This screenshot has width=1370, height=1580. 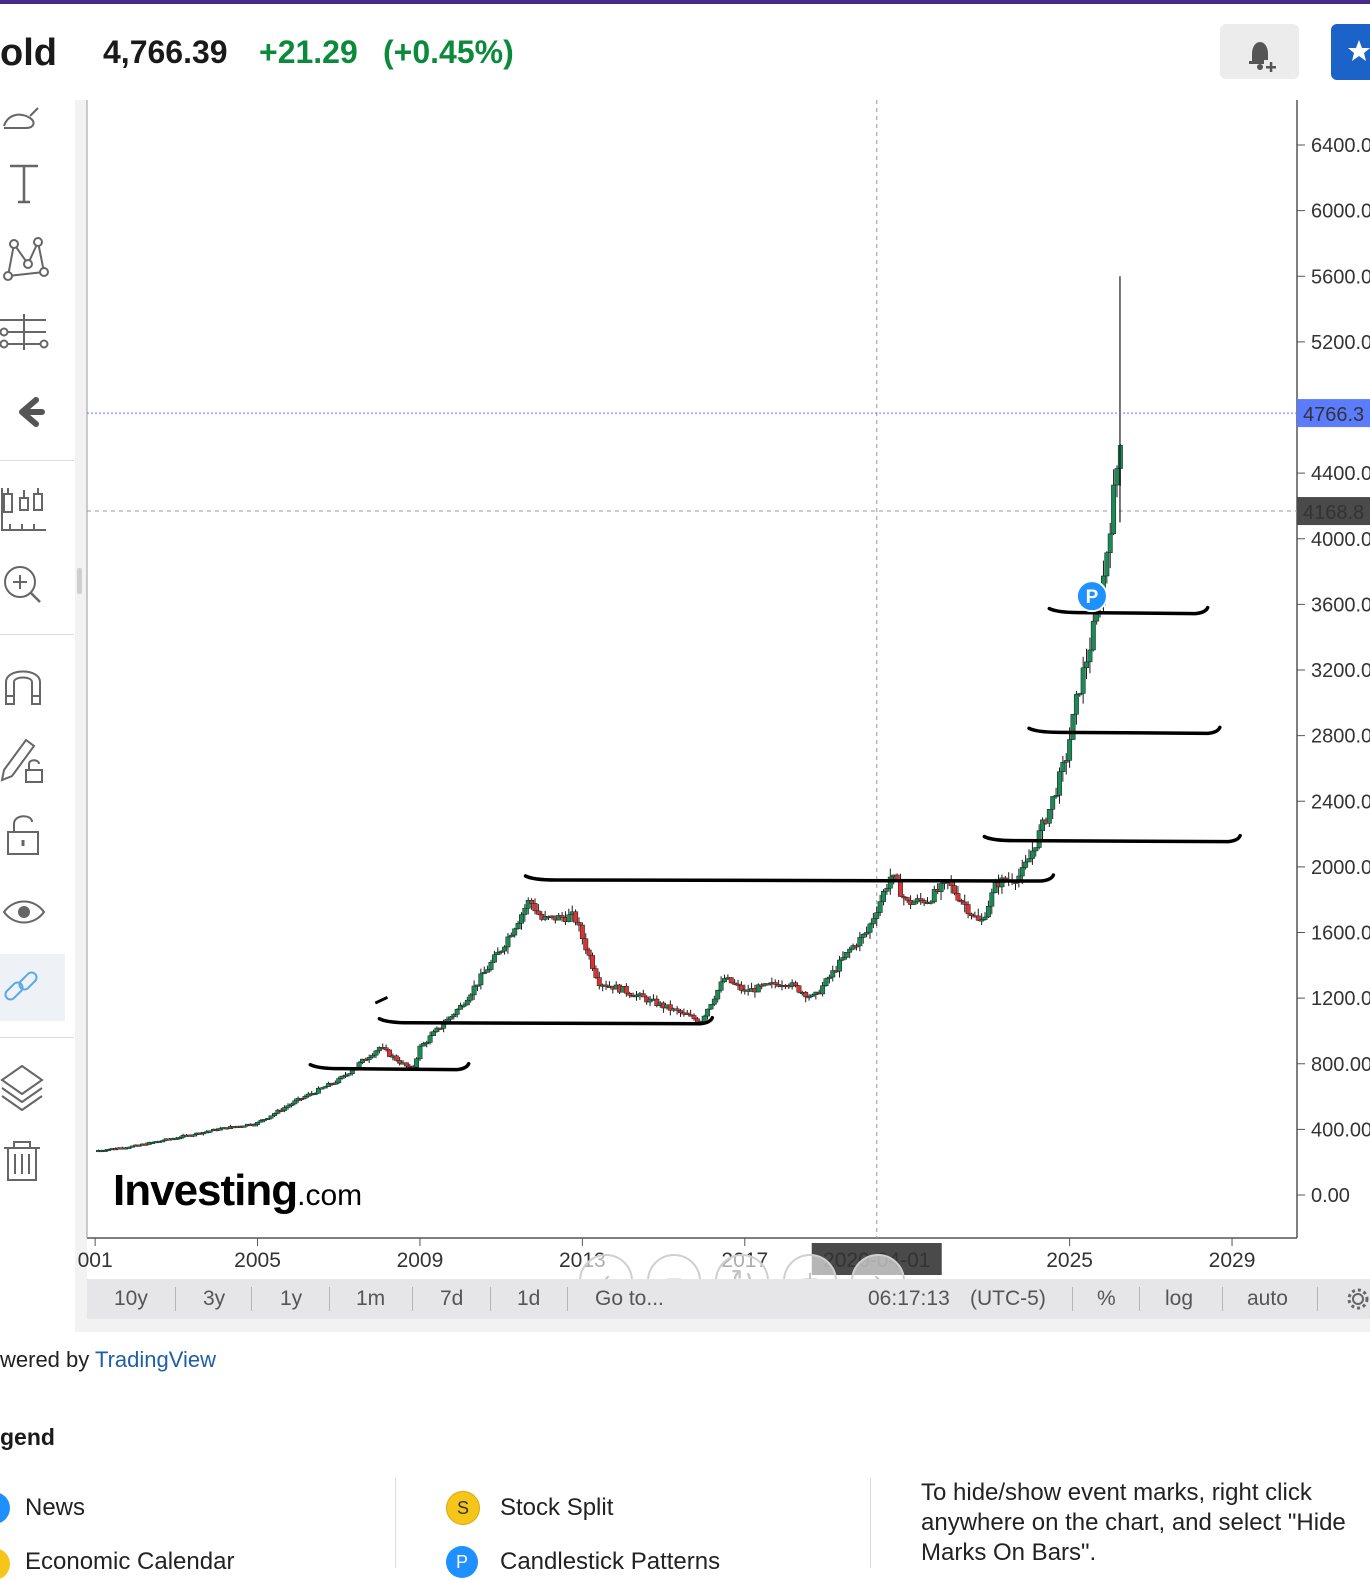 I want to click on prediction-tool, so click(x=32, y=336).